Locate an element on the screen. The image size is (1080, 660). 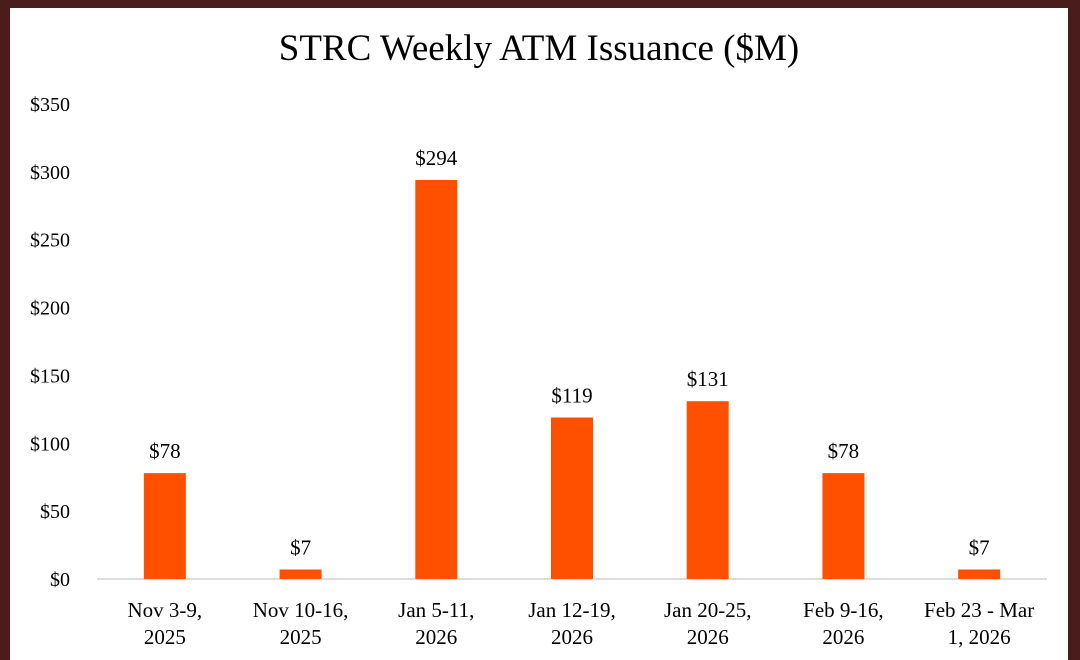
y-tick-label: $300 is located at coordinates (50, 173).